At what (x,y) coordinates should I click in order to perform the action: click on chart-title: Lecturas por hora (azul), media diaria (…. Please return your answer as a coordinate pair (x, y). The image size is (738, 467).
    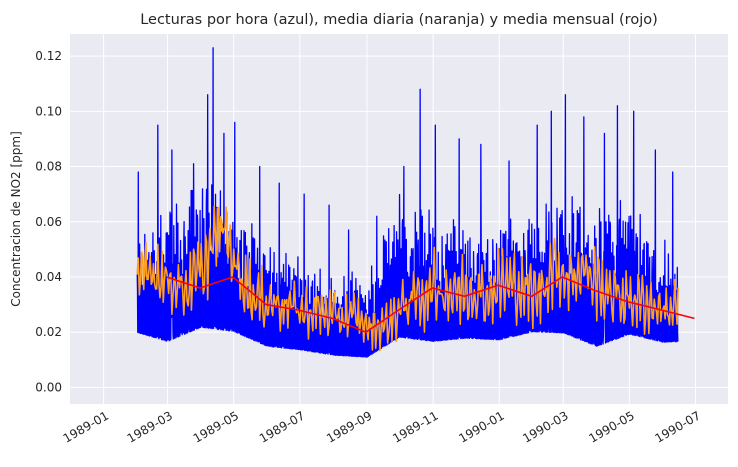
    Looking at the image, I should click on (399, 20).